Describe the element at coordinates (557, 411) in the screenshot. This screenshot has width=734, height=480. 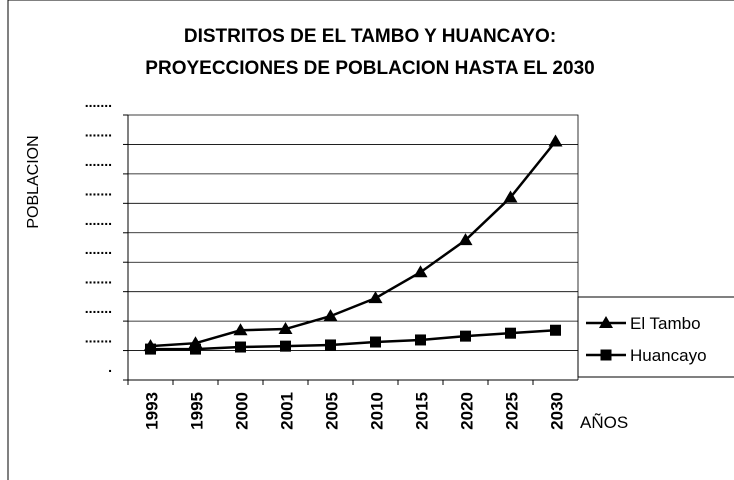
I see `x-tick-label: 2030` at that location.